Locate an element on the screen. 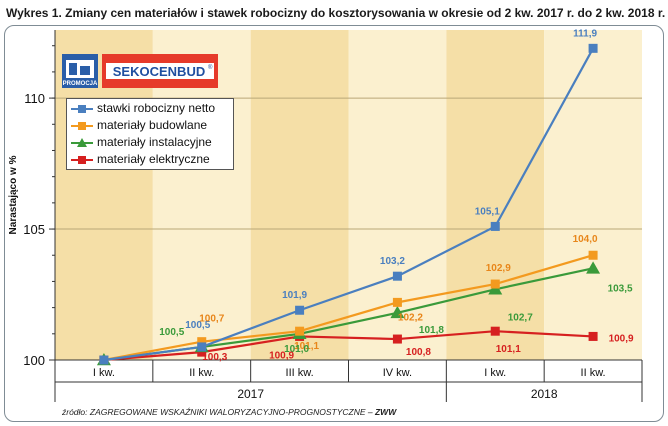  legend-item: materiały elektryczne is located at coordinates (150, 159).